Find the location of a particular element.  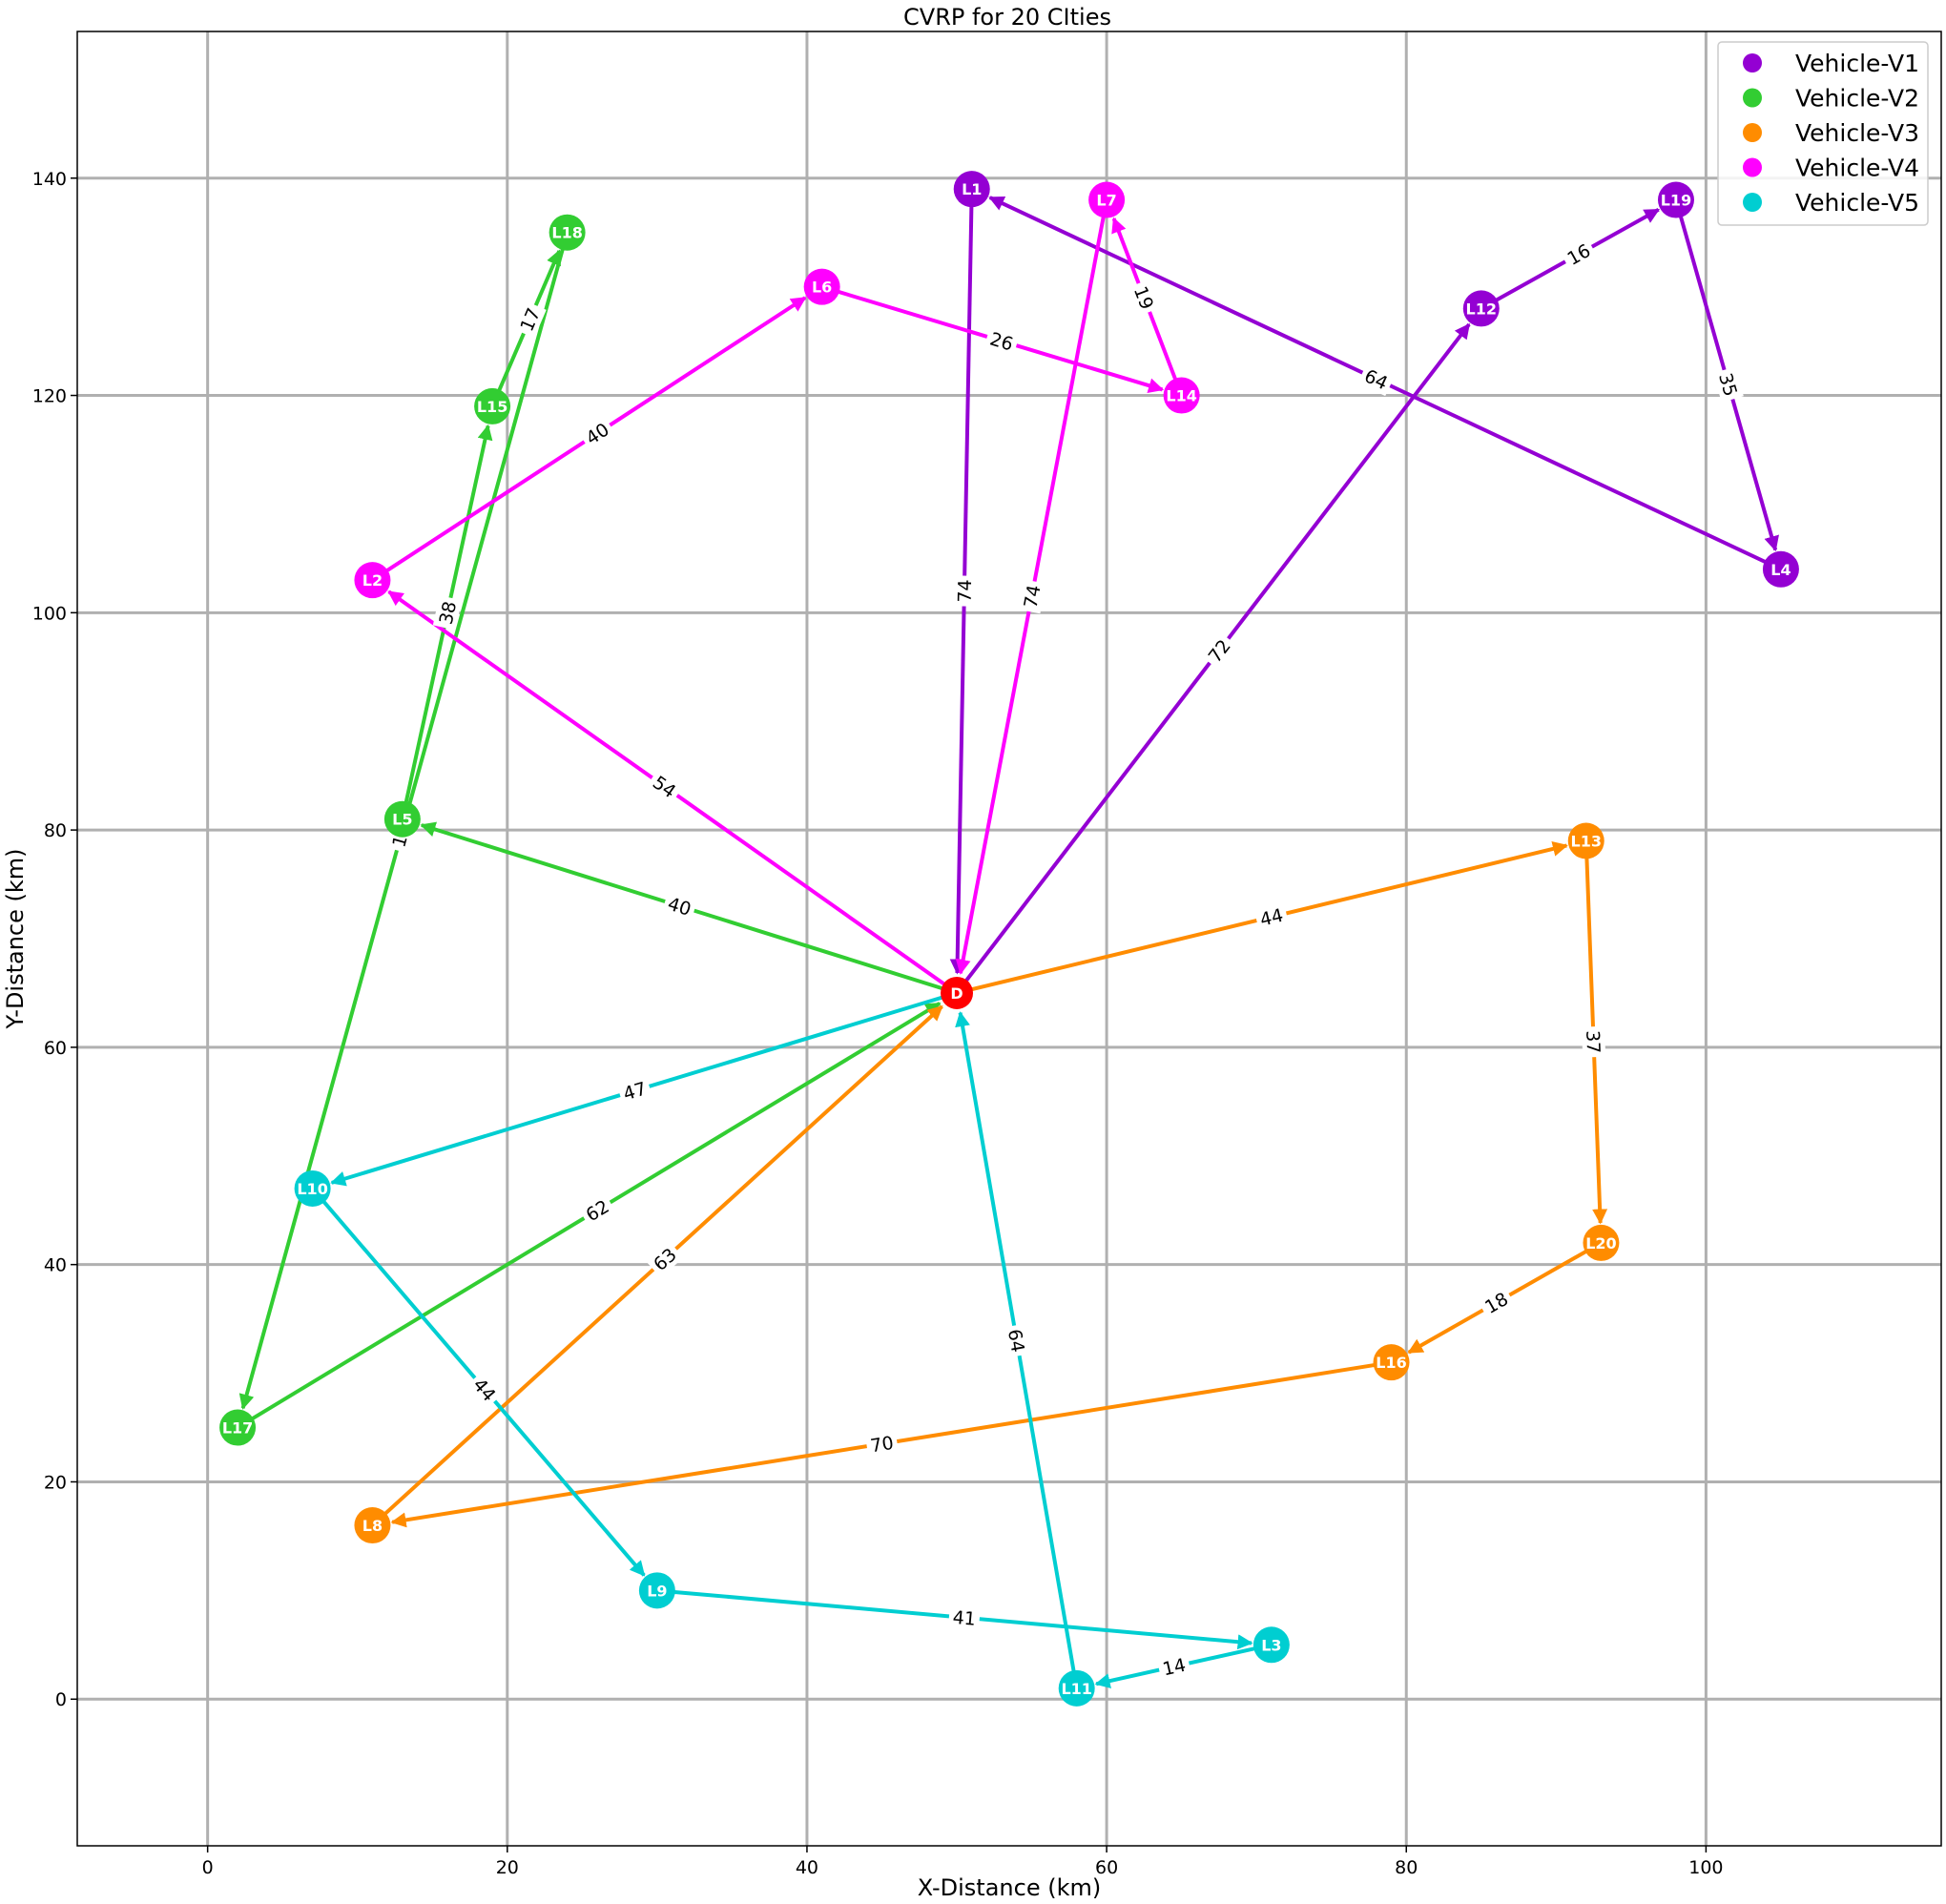

location-node-l3: L3 is located at coordinates (1271, 1645).